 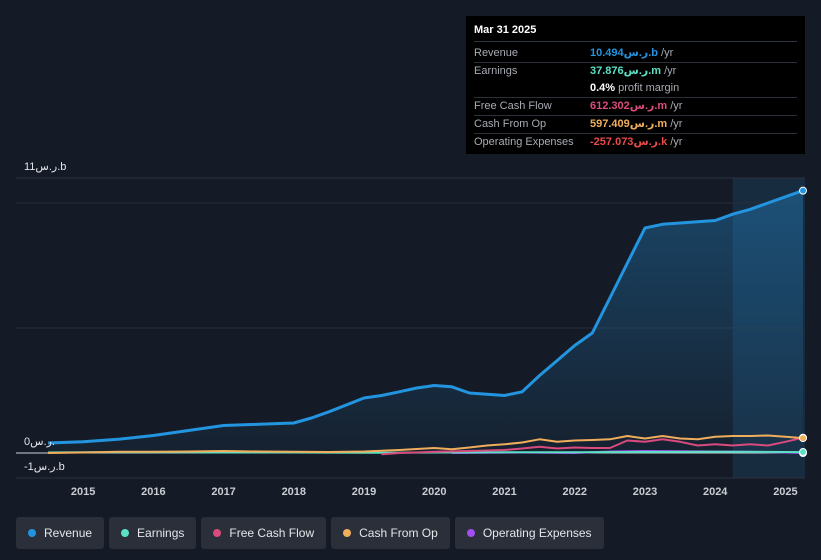 I want to click on tooltip-label: Free Cash Flow, so click(x=513, y=106).